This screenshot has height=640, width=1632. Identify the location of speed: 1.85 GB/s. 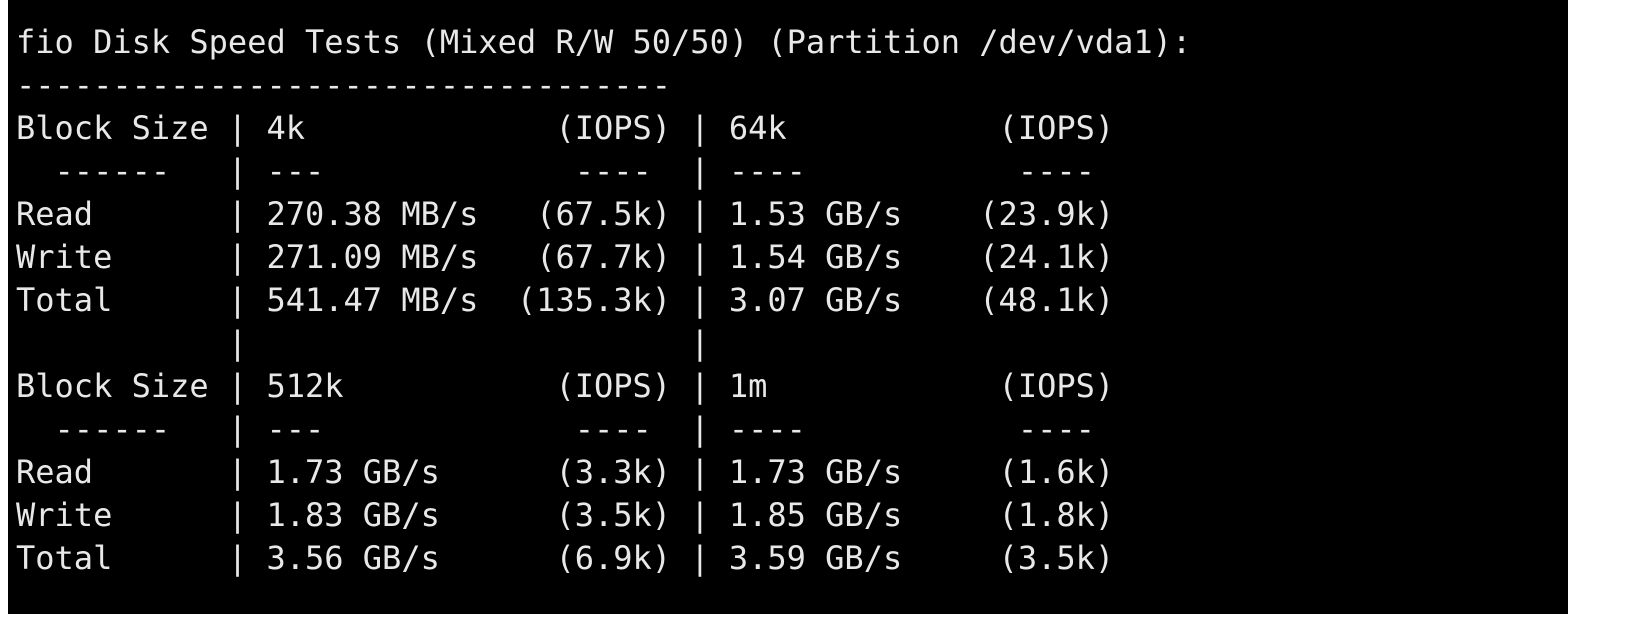
(815, 515).